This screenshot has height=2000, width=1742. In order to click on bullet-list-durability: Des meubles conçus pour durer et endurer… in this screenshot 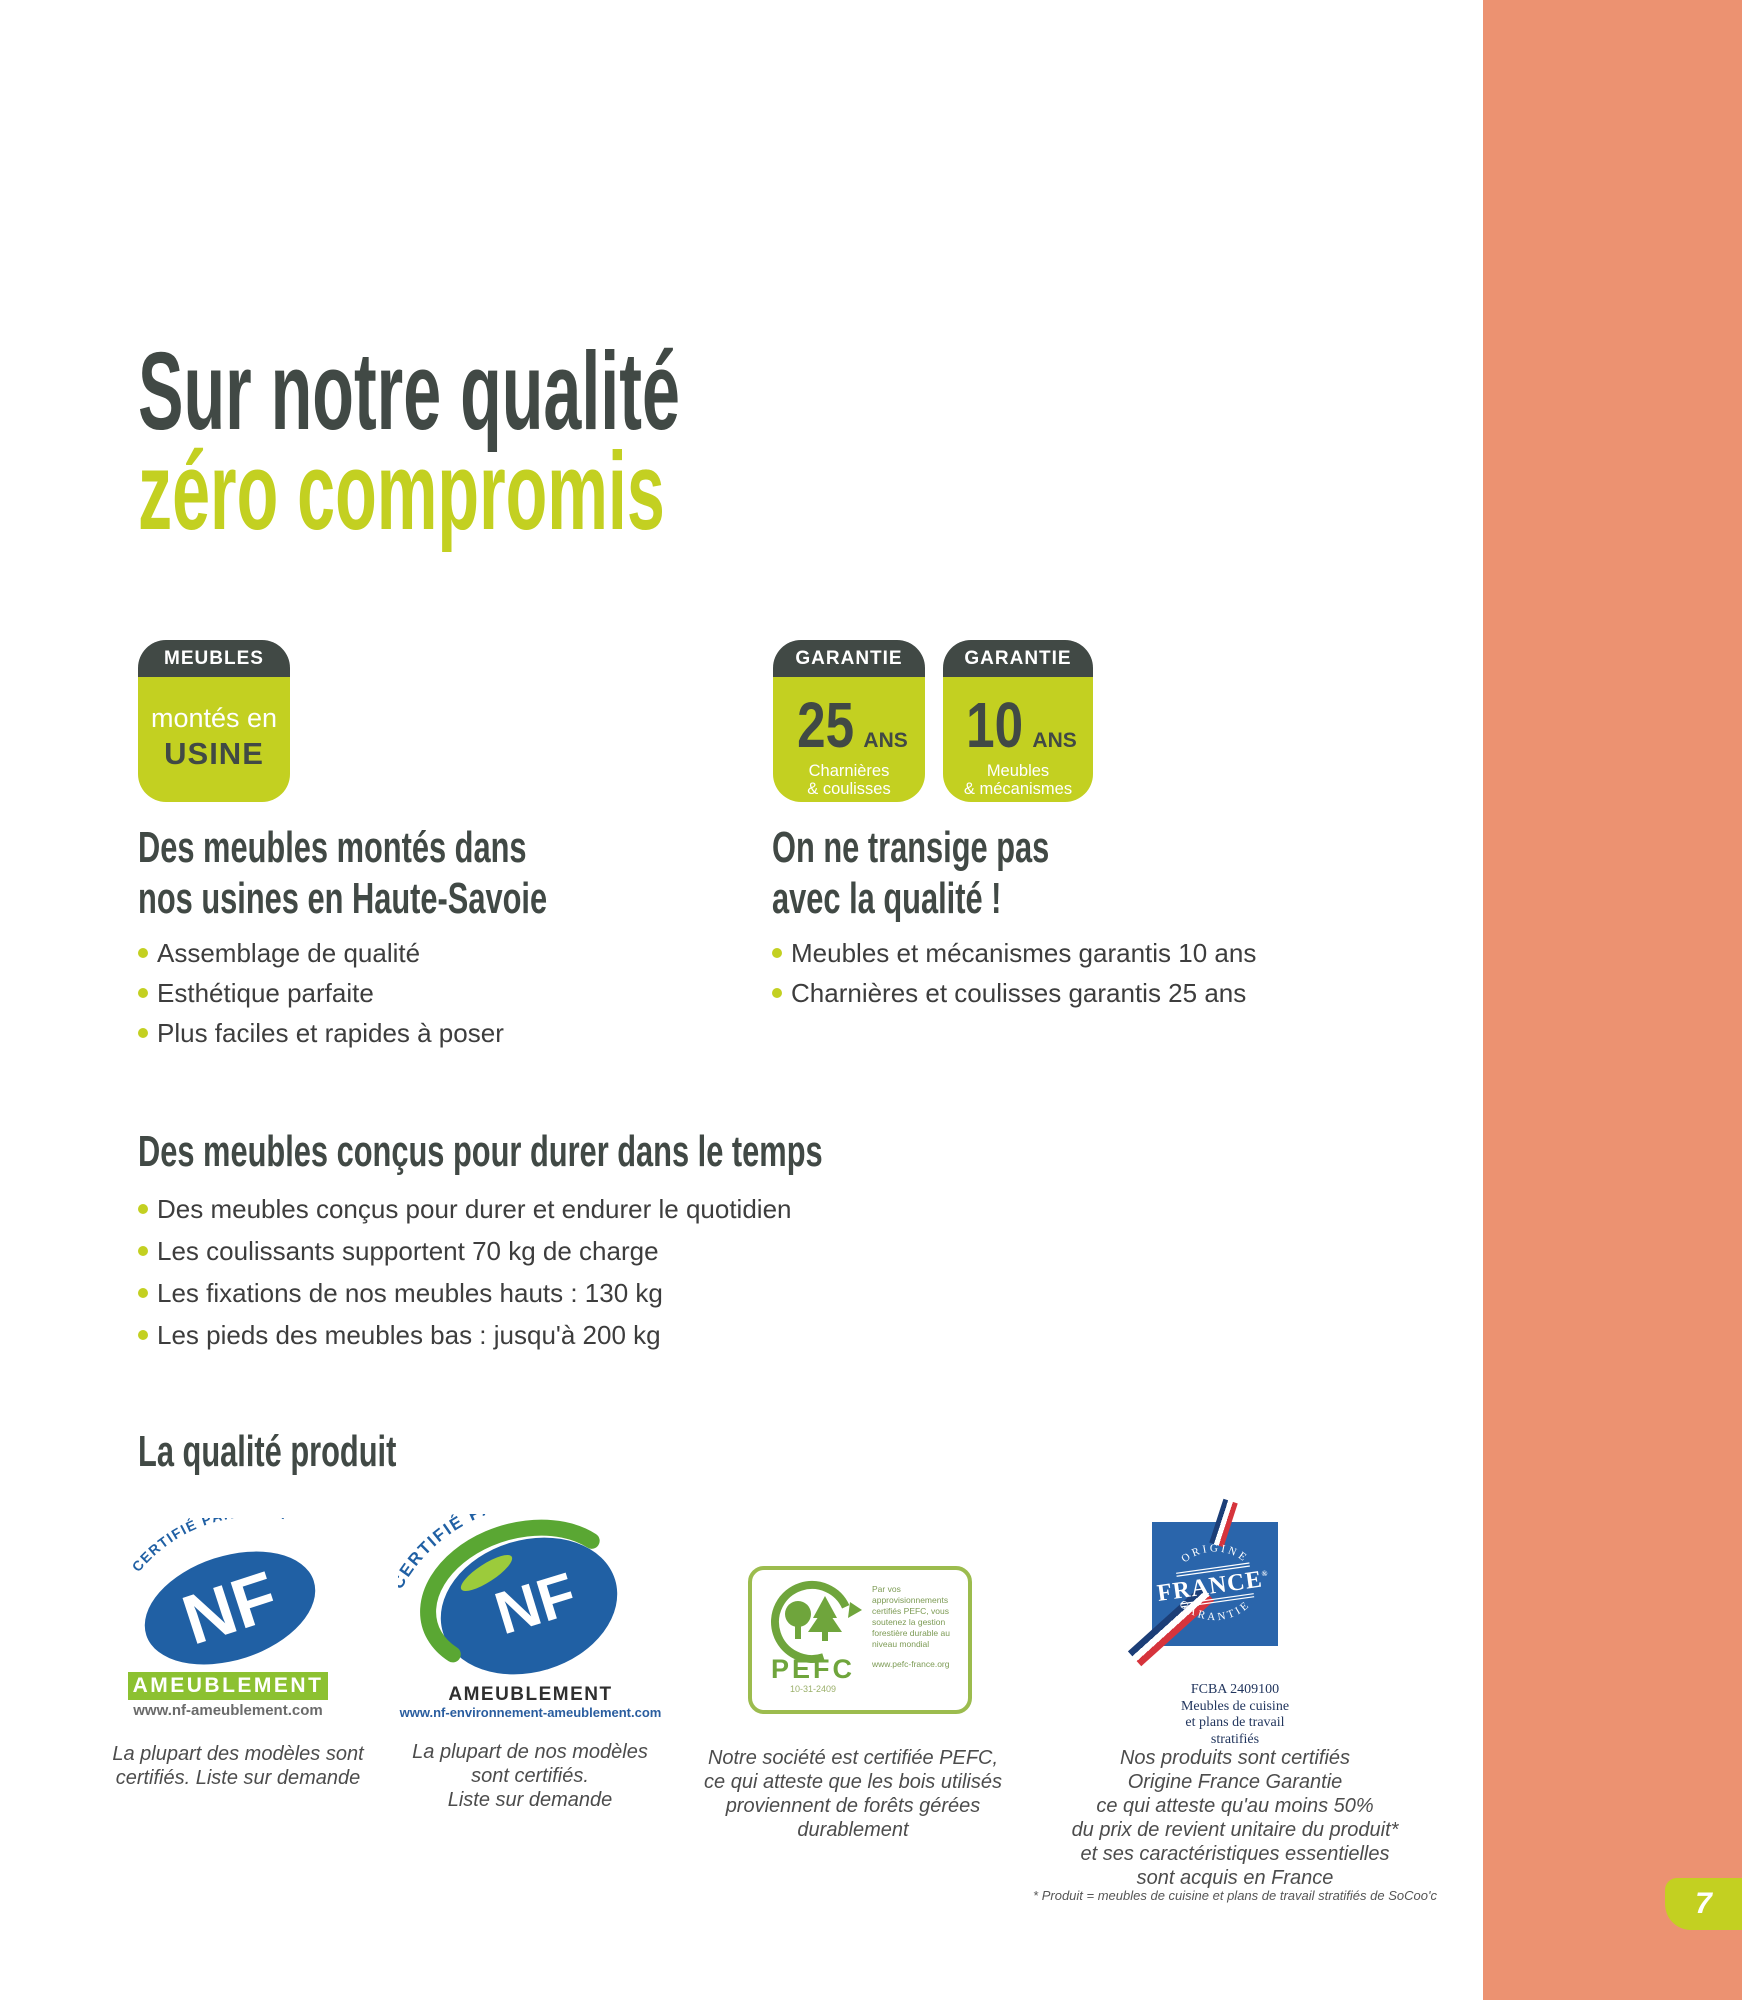, I will do `click(465, 1280)`.